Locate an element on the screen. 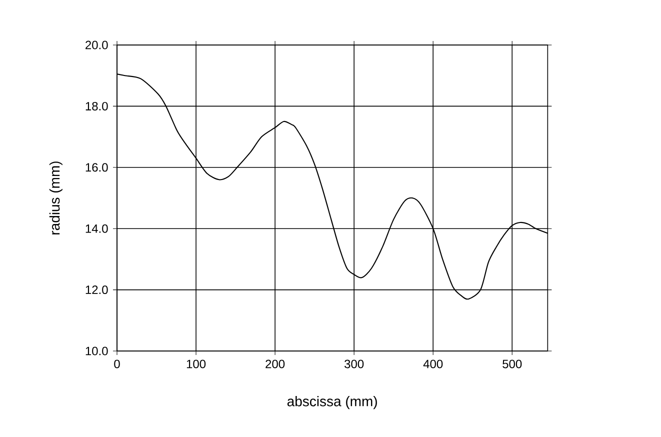 This screenshot has height=437, width=661. y-tick-label: 18.0 is located at coordinates (97, 106).